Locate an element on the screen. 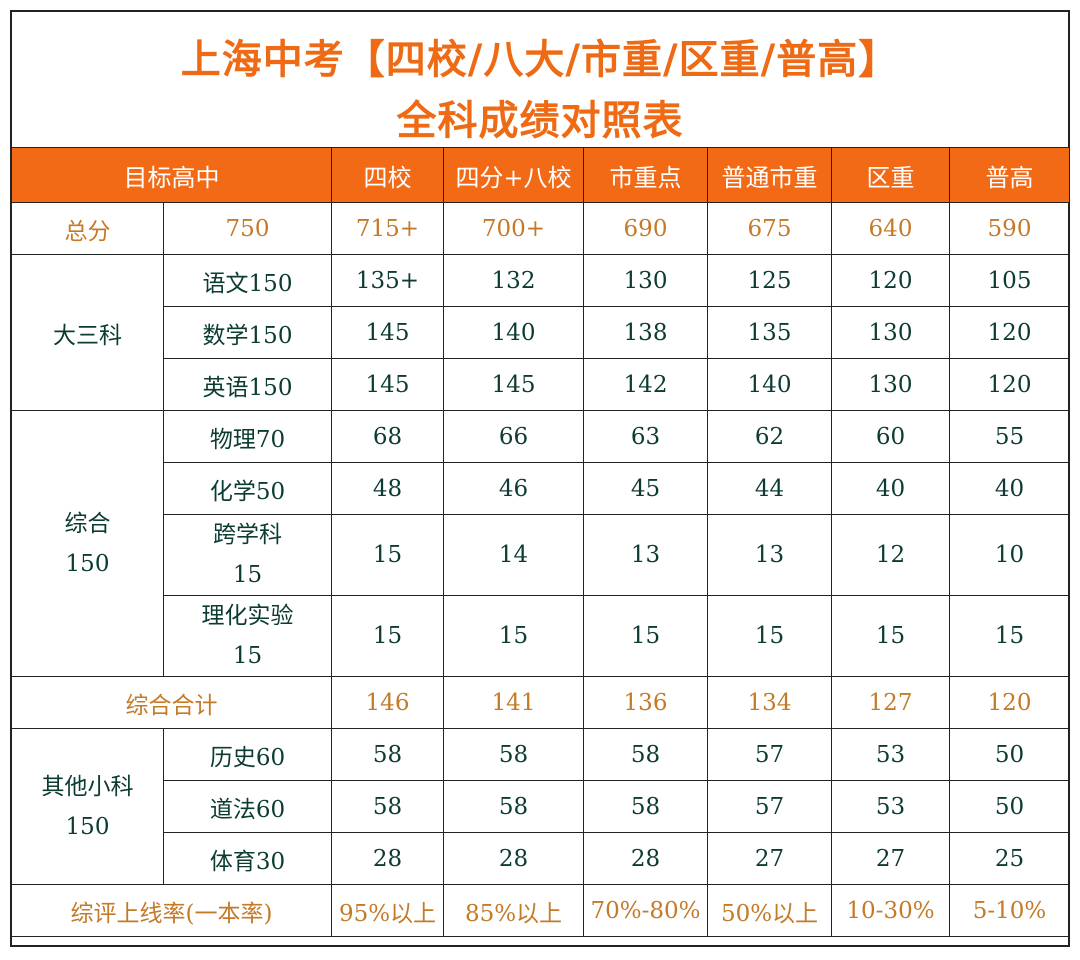  group-label-line: 综合 is located at coordinates (87, 523).